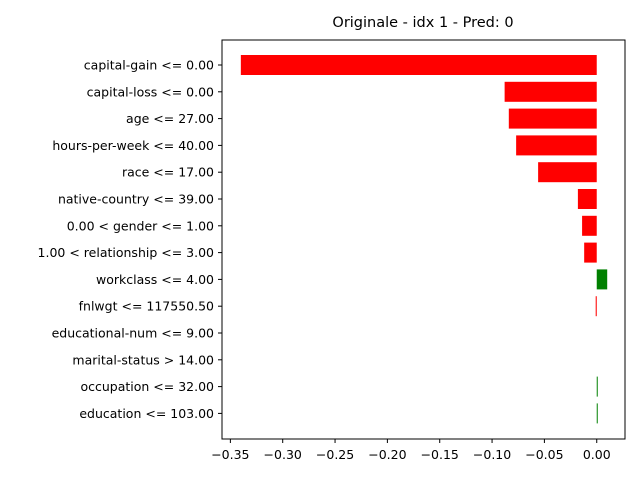 This screenshot has width=640, height=480. What do you see at coordinates (150, 91) in the screenshot?
I see `category-label: capital-loss <= 0.00` at bounding box center [150, 91].